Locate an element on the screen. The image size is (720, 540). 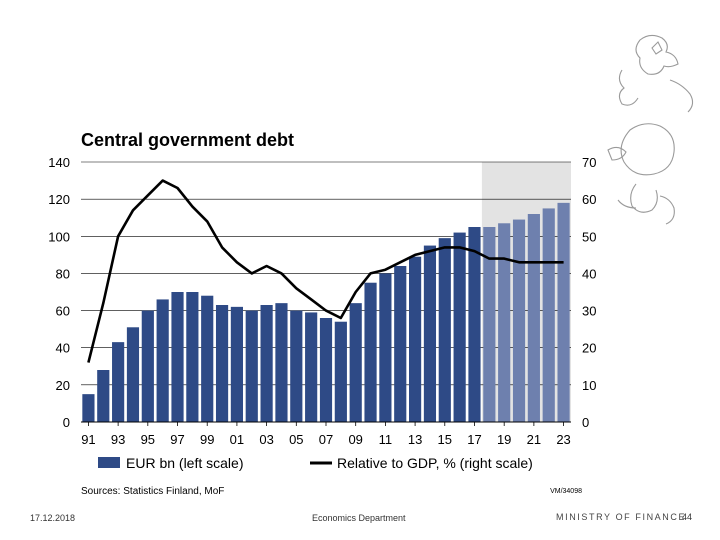
left-tick-label: 40 is located at coordinates (63, 348).